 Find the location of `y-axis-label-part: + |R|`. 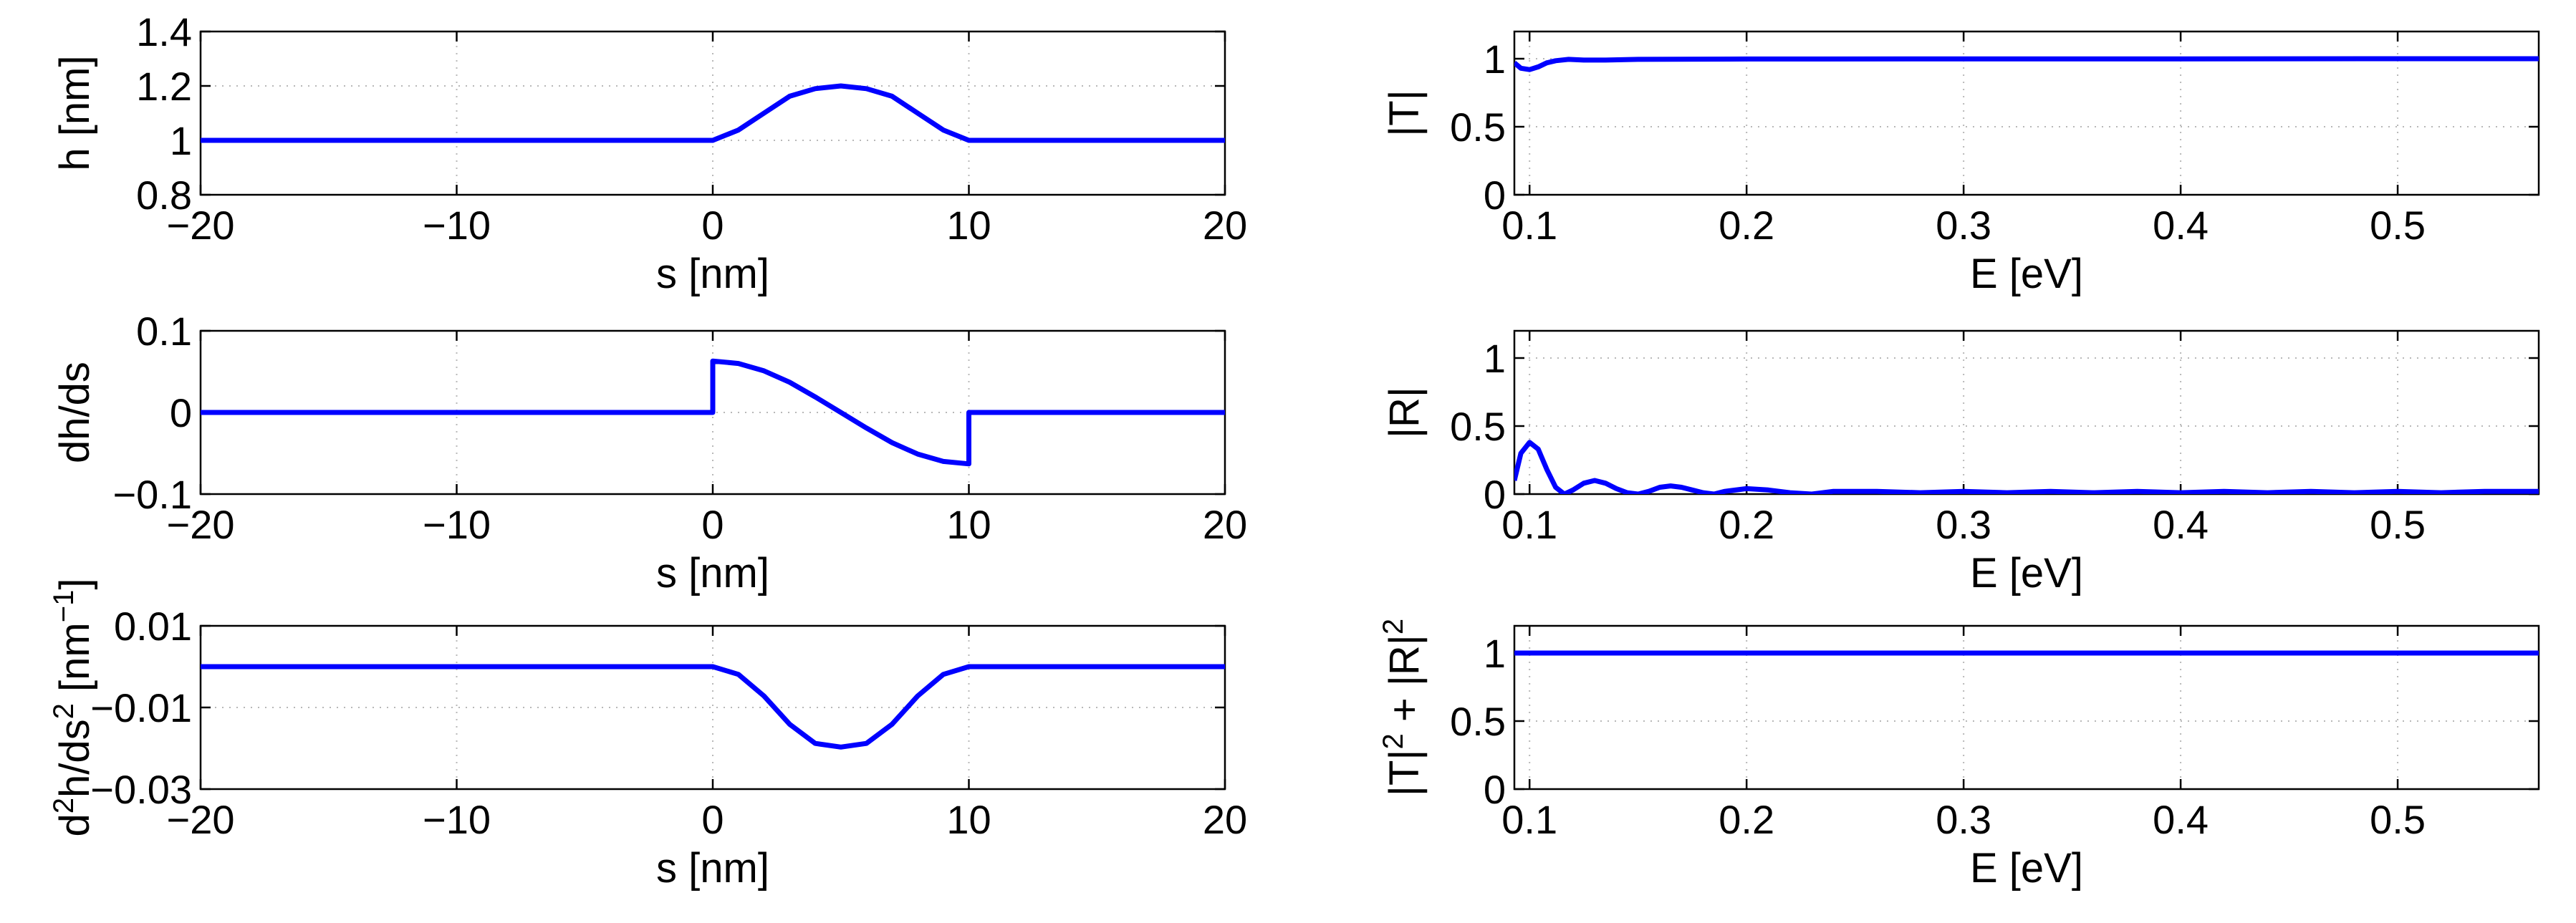

y-axis-label-part: + |R| is located at coordinates (1404, 683).